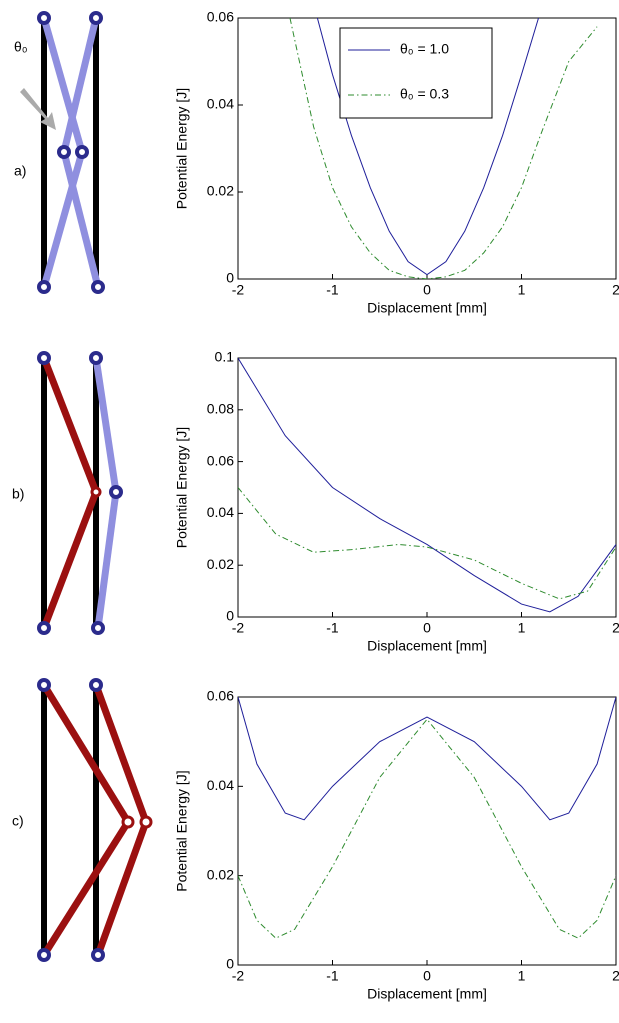  Describe the element at coordinates (220, 409) in the screenshot. I see `y-tick-label: 0.08` at that location.